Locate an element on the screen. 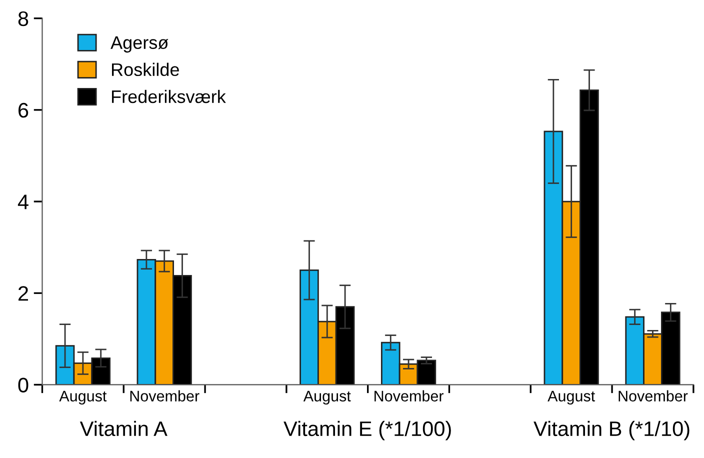 The width and height of the screenshot is (704, 458). y-tick-label: 0 is located at coordinates (23, 385).